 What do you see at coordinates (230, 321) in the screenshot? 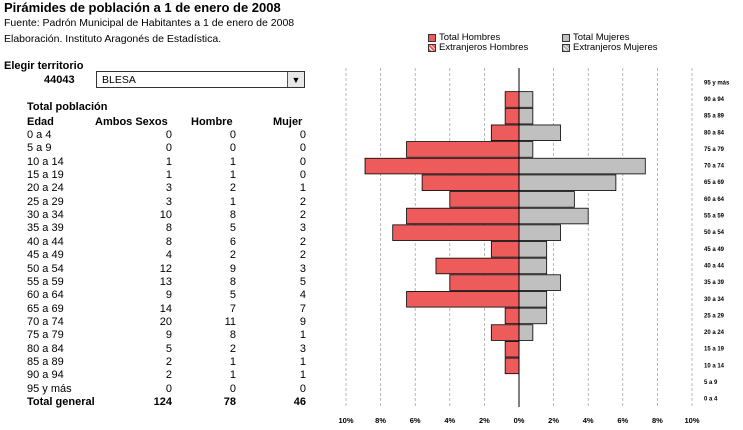
I see `table-cell-hombre: 11` at bounding box center [230, 321].